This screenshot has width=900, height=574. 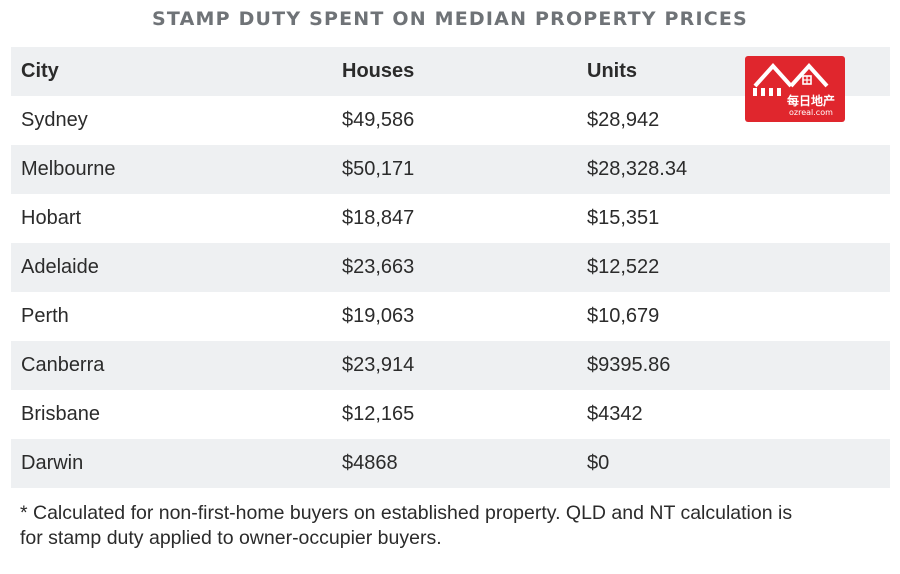 I want to click on cell-city: Hobart, so click(x=51, y=218).